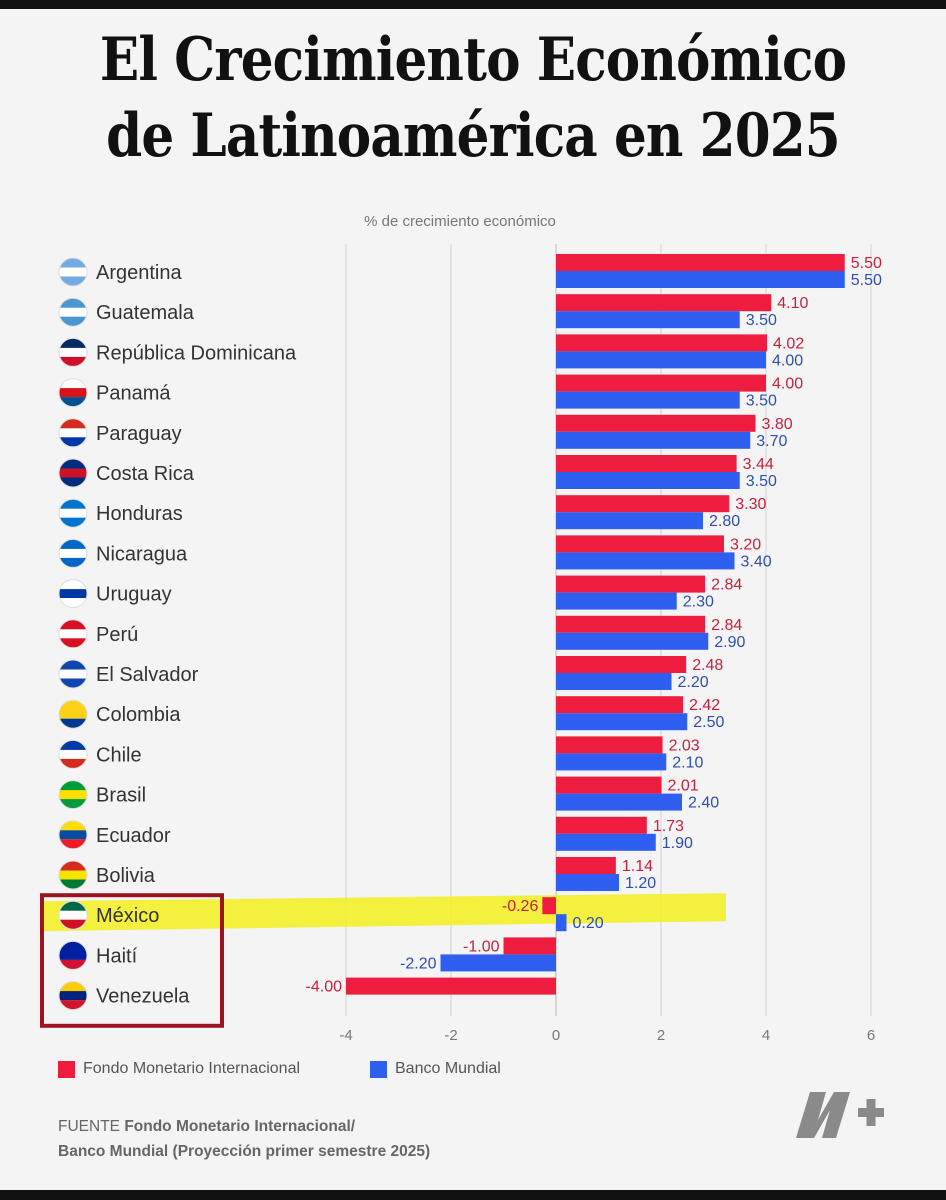  What do you see at coordinates (708, 722) in the screenshot?
I see `data-label-bm: 2.50` at bounding box center [708, 722].